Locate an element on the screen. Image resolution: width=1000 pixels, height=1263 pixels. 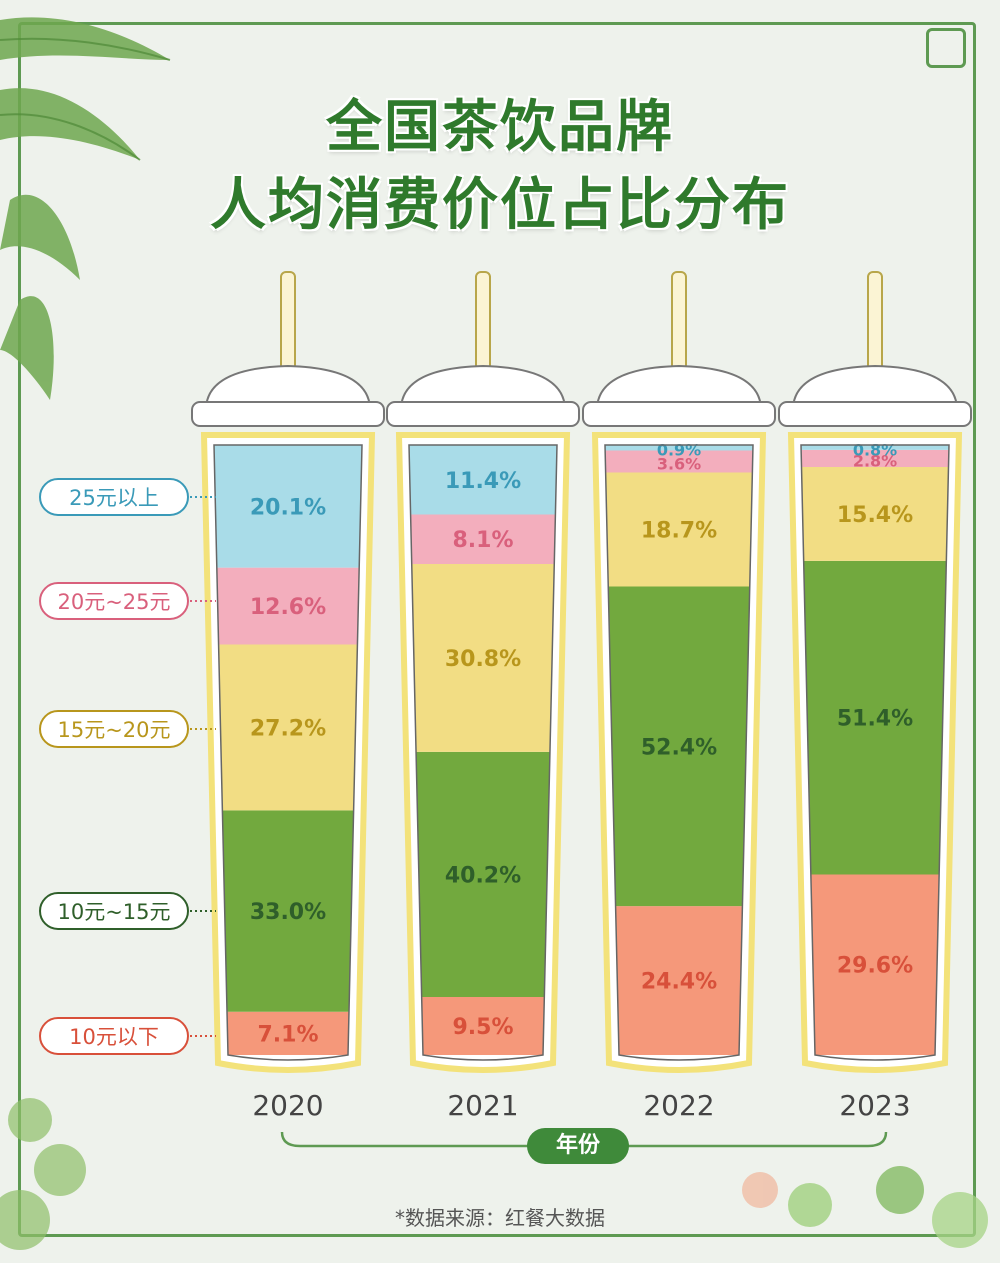
data-label: 51.4% is located at coordinates (875, 719).